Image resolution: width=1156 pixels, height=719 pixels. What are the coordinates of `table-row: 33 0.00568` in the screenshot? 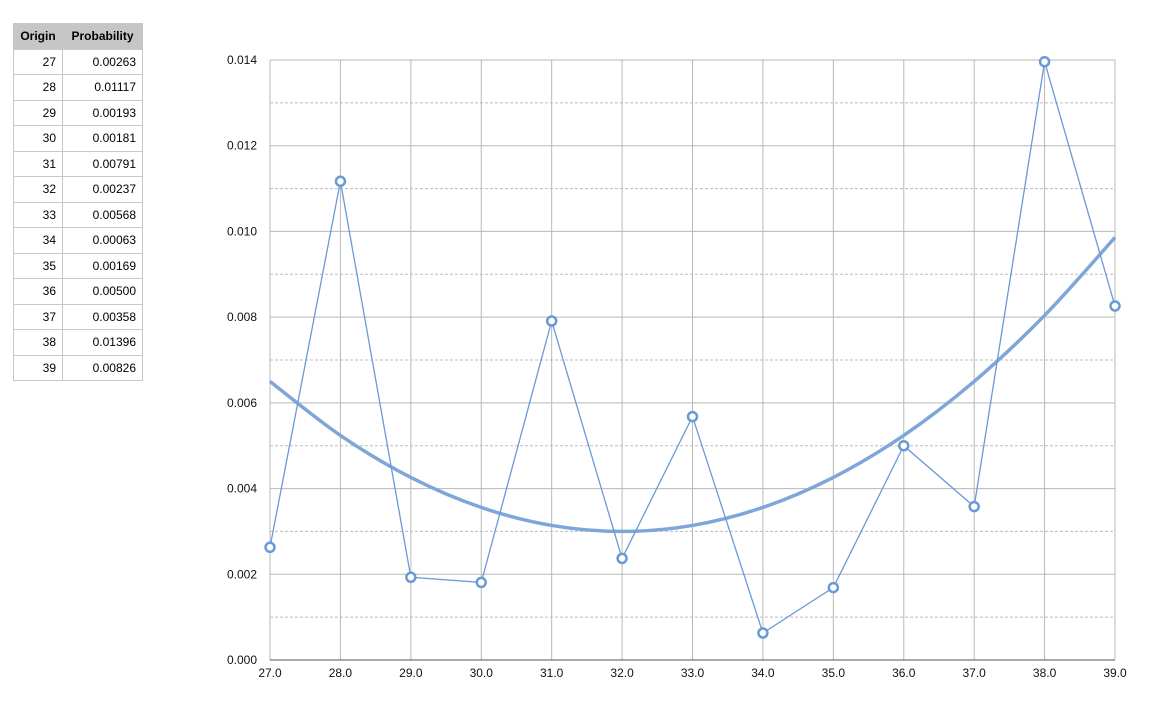 It's located at (78, 214).